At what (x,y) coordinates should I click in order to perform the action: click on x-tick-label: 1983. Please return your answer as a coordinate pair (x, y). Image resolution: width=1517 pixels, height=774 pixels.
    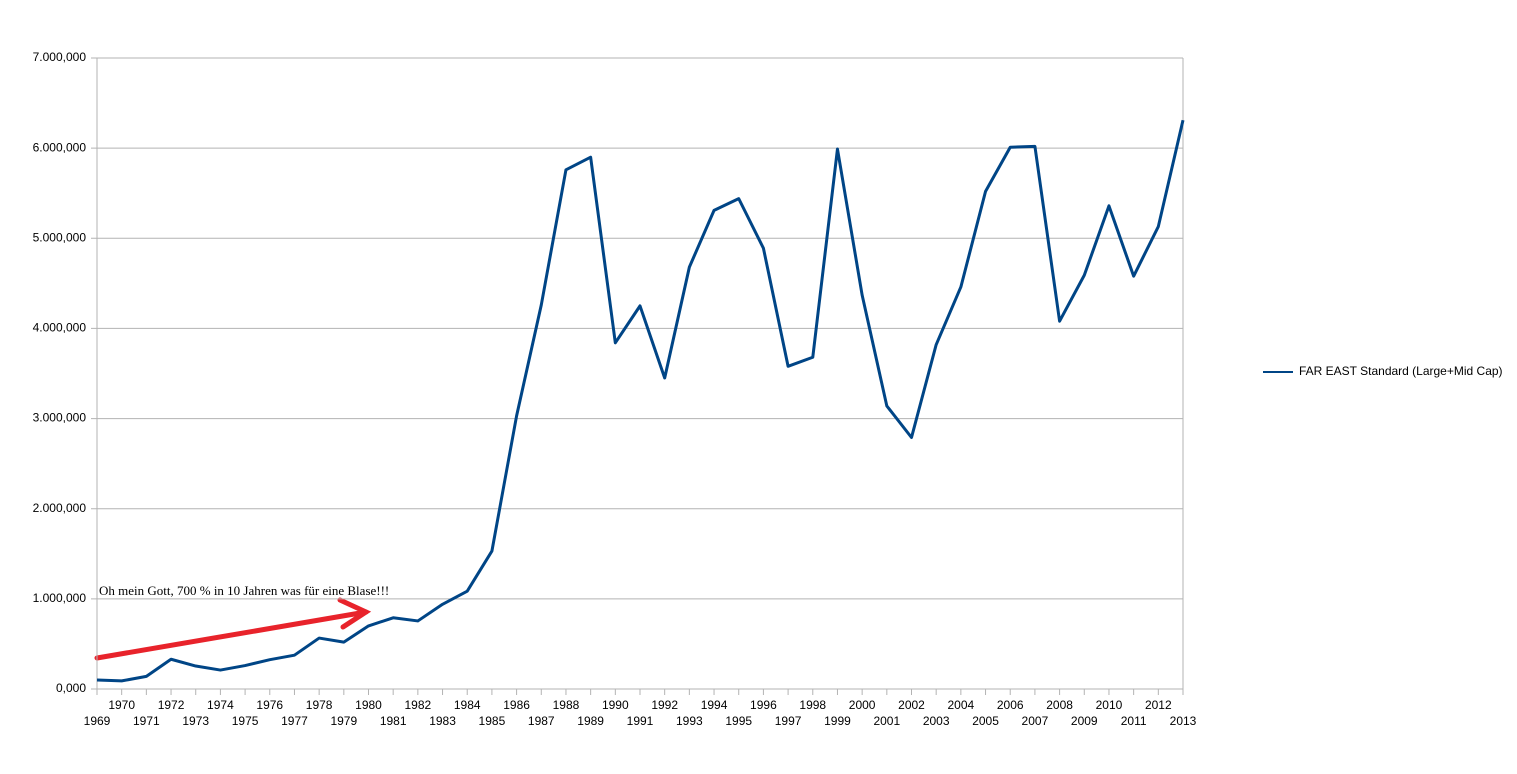
    Looking at the image, I should click on (442, 721).